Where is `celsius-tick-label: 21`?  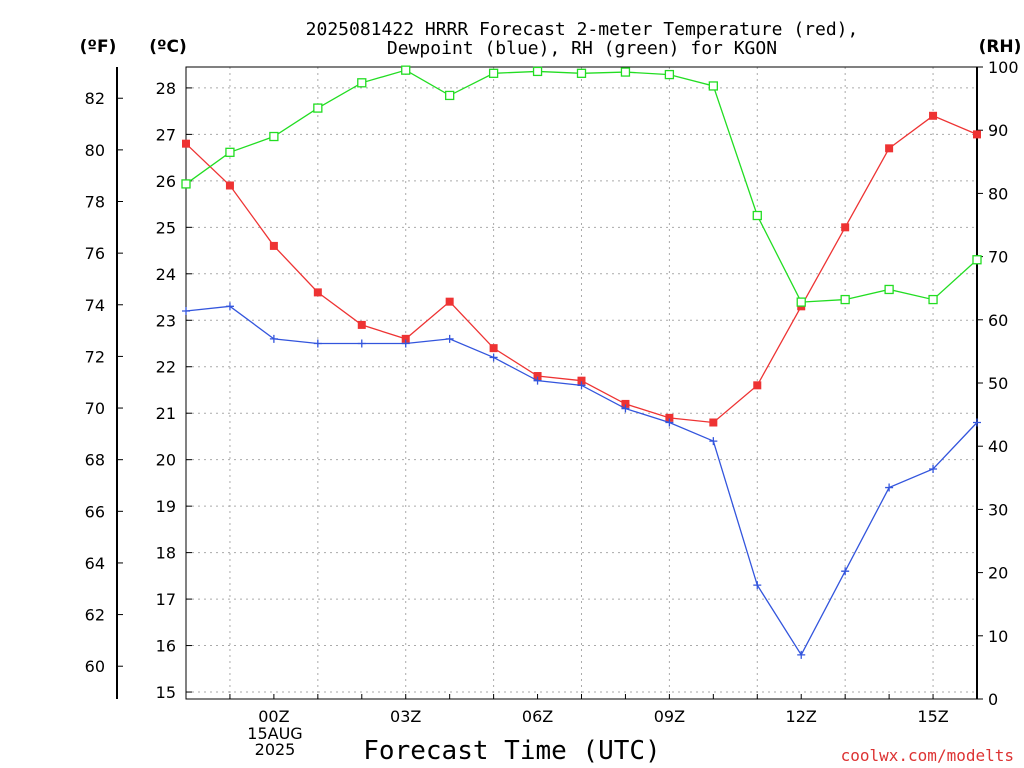
celsius-tick-label: 21 is located at coordinates (166, 413).